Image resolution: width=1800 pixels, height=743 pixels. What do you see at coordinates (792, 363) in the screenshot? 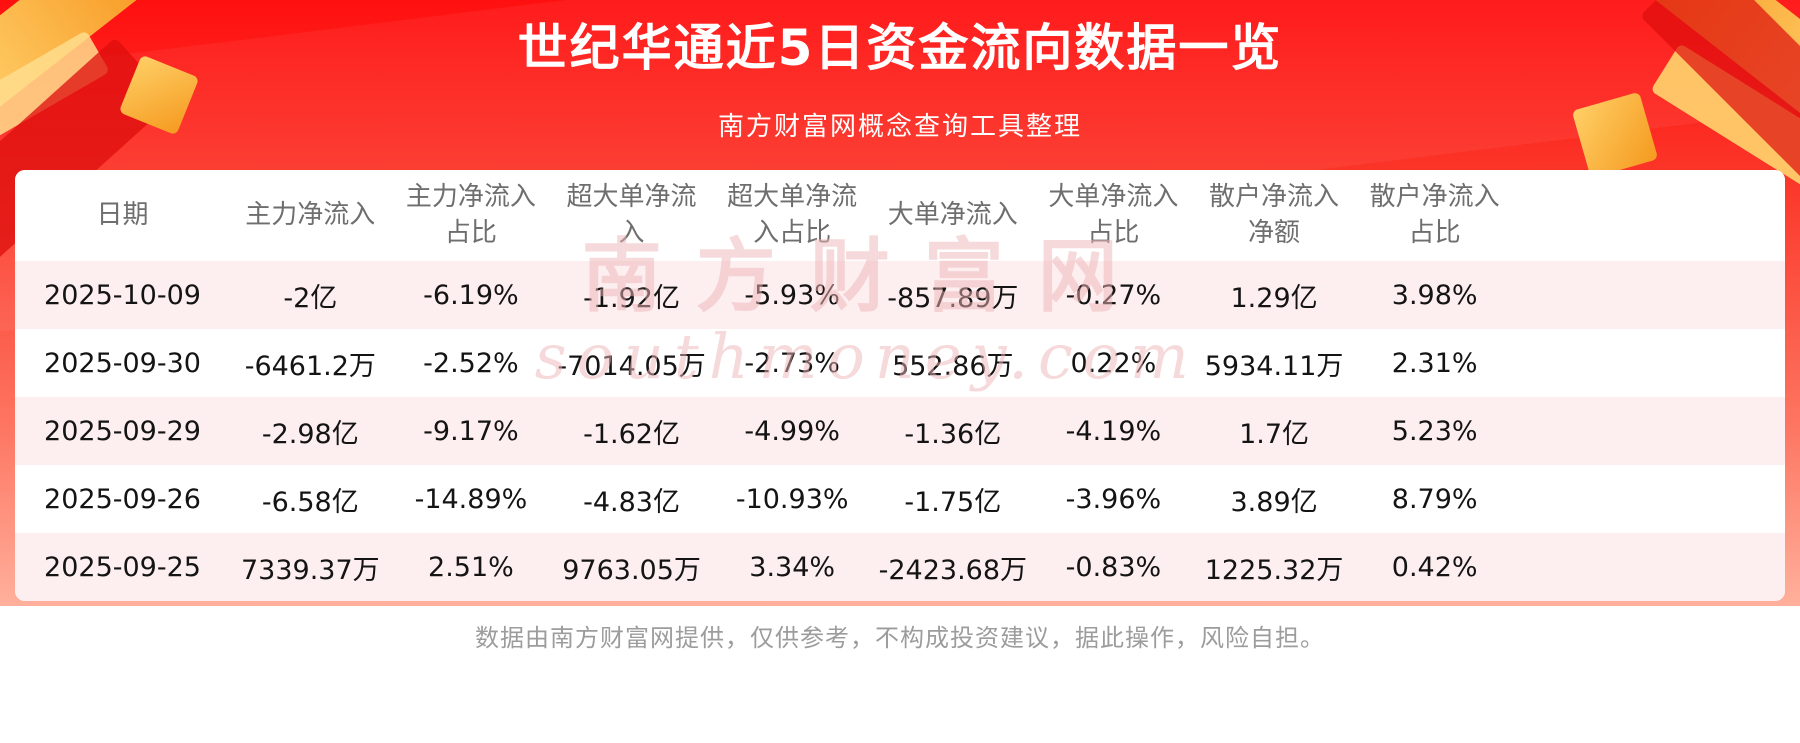
I see `table-cell: -2.73%` at bounding box center [792, 363].